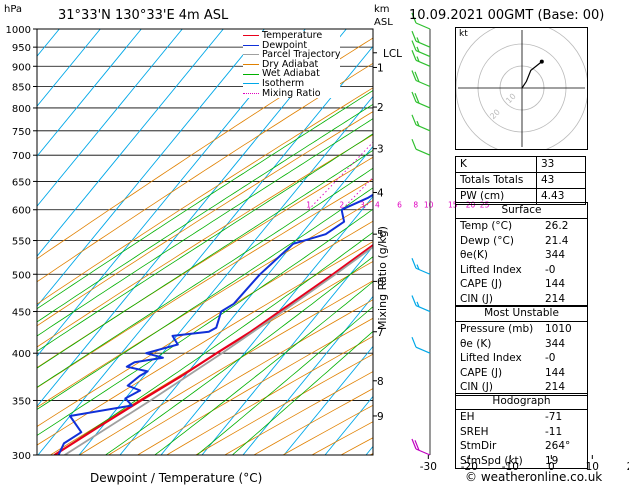  Describe the element at coordinates (521, 461) in the screenshot. I see `hodo-row: StmSpd (kt) 19` at that location.